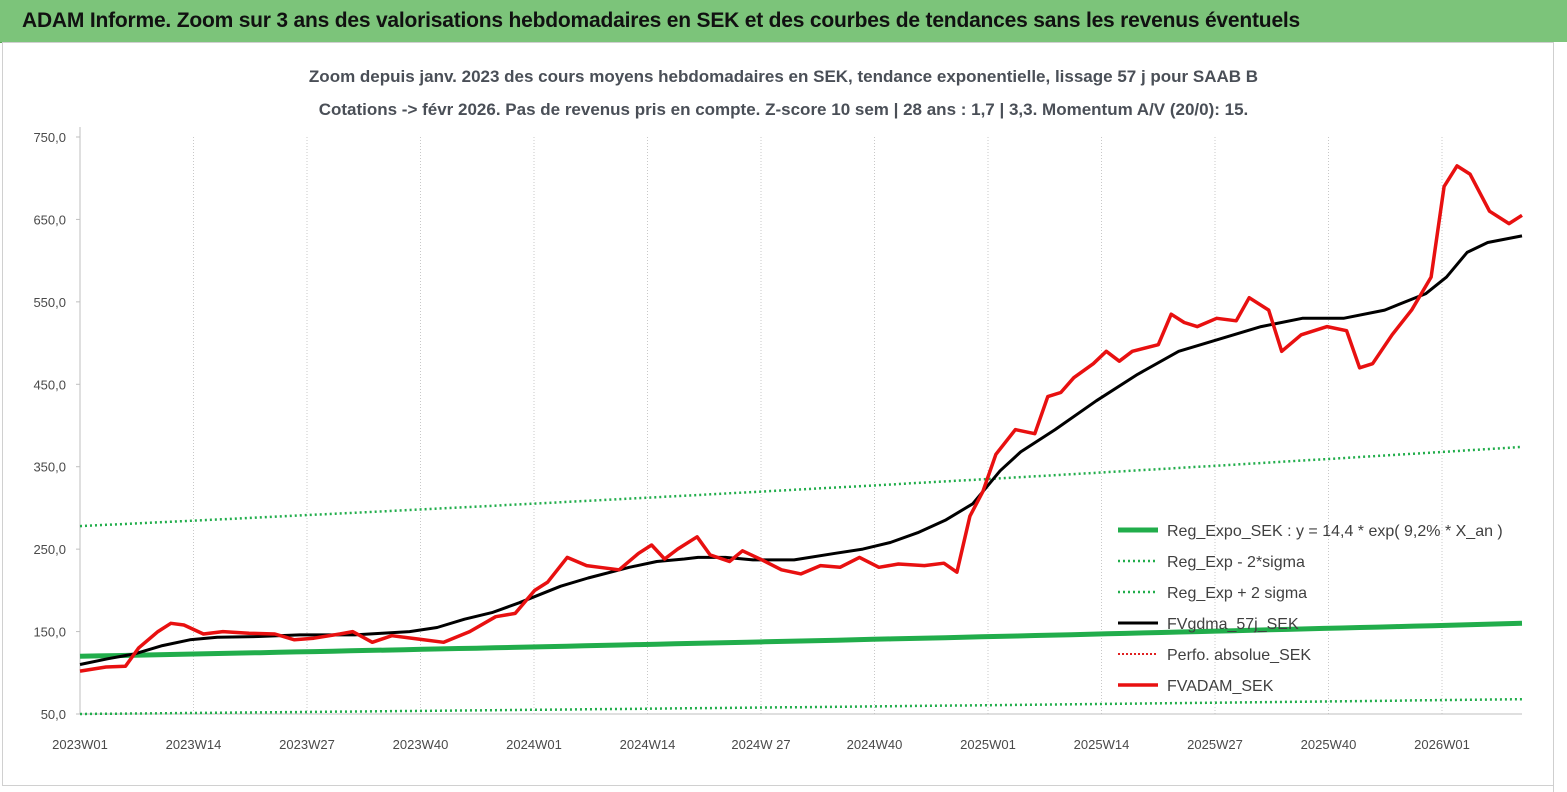 The image size is (1567, 792). What do you see at coordinates (49, 384) in the screenshot?
I see `y-tick-label: 450,0` at bounding box center [49, 384].